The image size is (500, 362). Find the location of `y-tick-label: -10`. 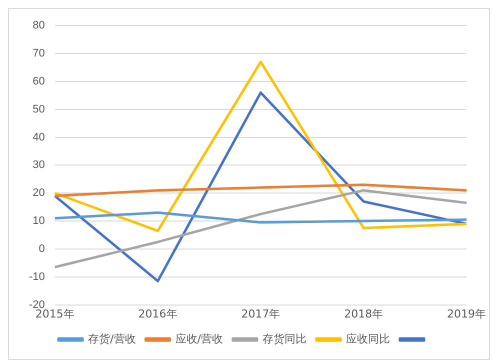

y-tick-label: -10 is located at coordinates (36, 276).